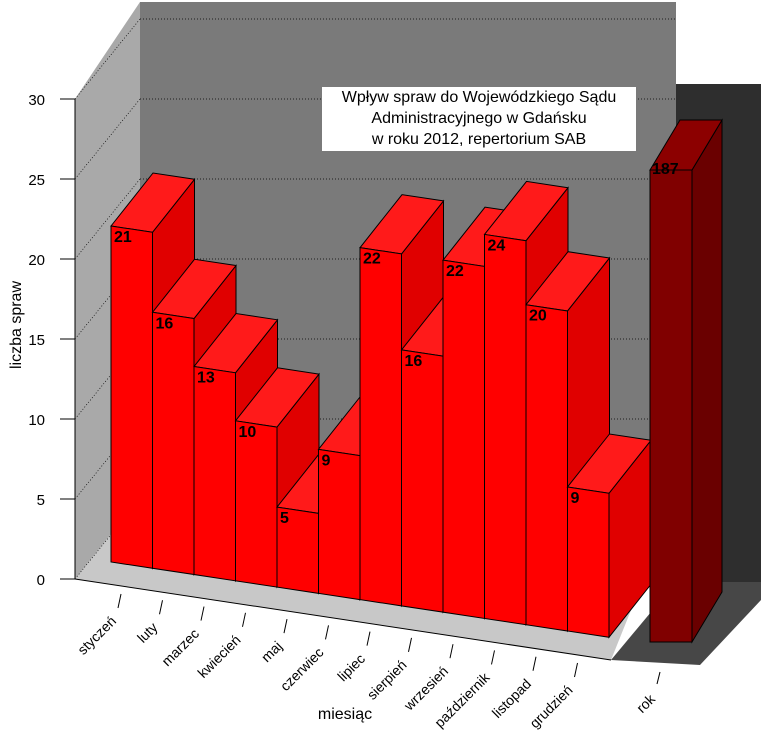  Describe the element at coordinates (671, 406) in the screenshot. I see `total-bar` at that location.